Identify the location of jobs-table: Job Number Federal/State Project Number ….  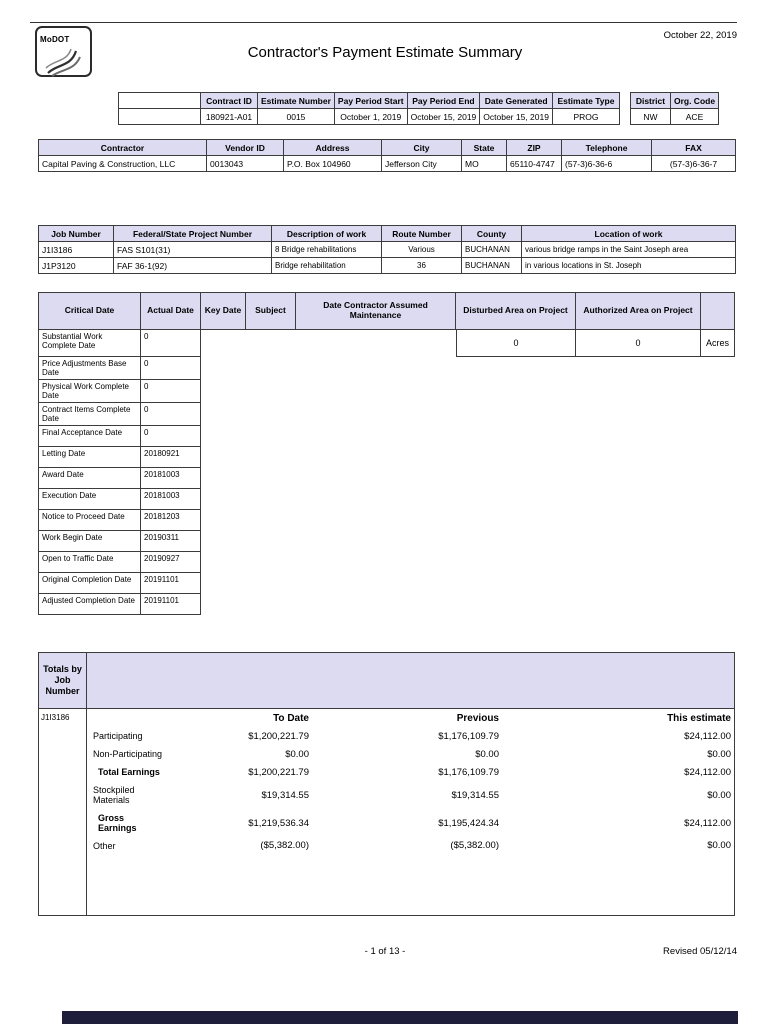
(387, 249).